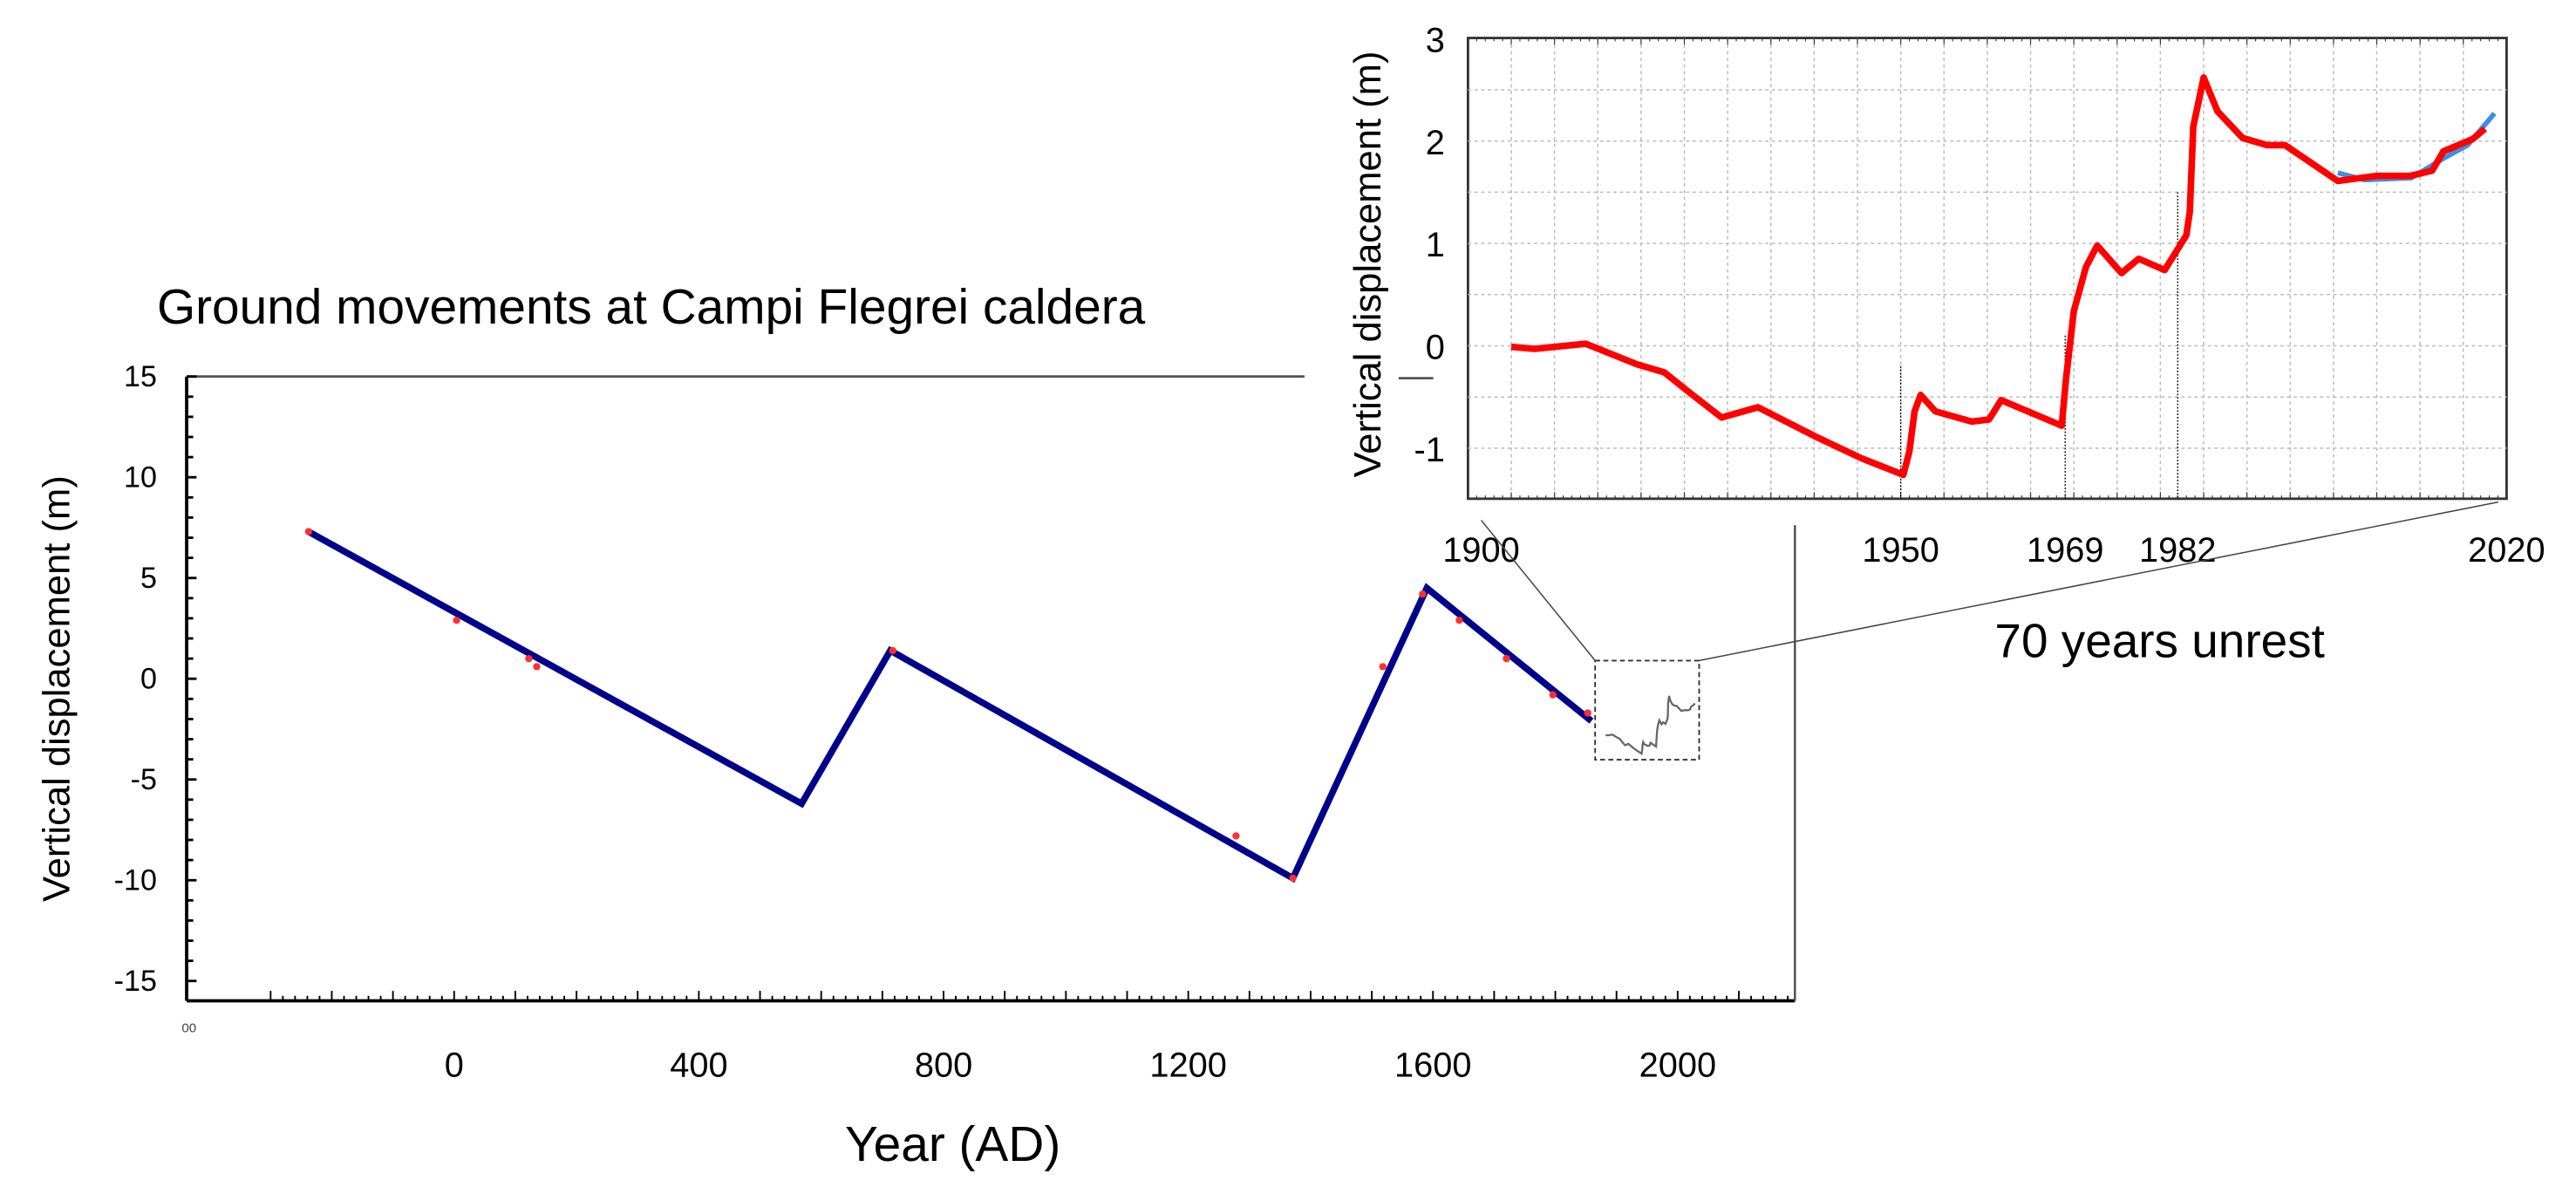 The width and height of the screenshot is (2576, 1194). What do you see at coordinates (2178, 550) in the screenshot?
I see `inset-x-tick-label: 1982` at bounding box center [2178, 550].